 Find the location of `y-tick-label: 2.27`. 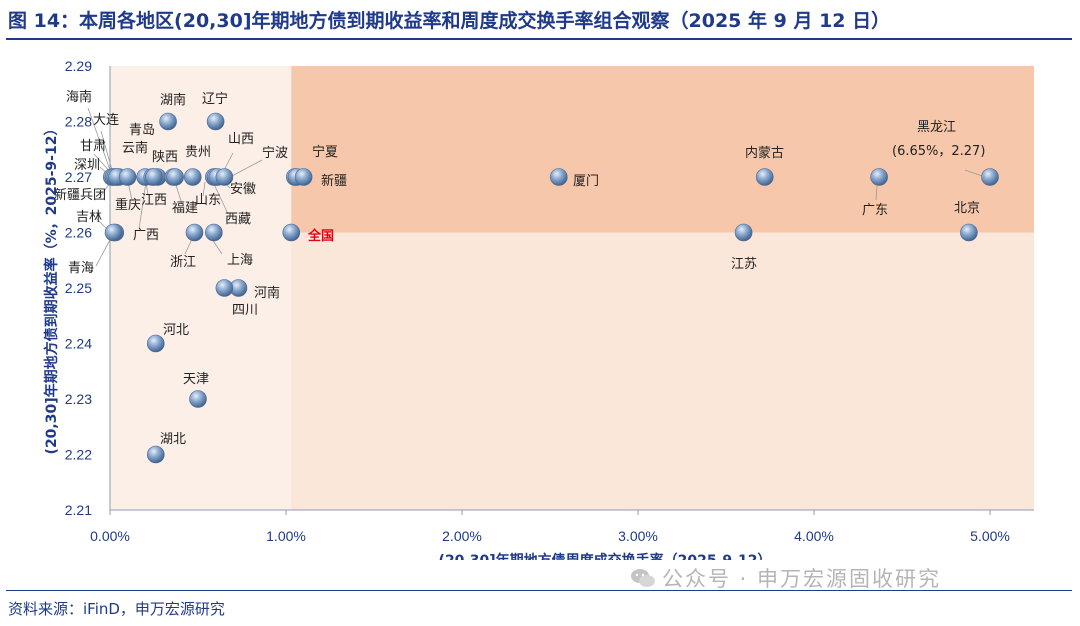

y-tick-label: 2.27 is located at coordinates (78, 177).